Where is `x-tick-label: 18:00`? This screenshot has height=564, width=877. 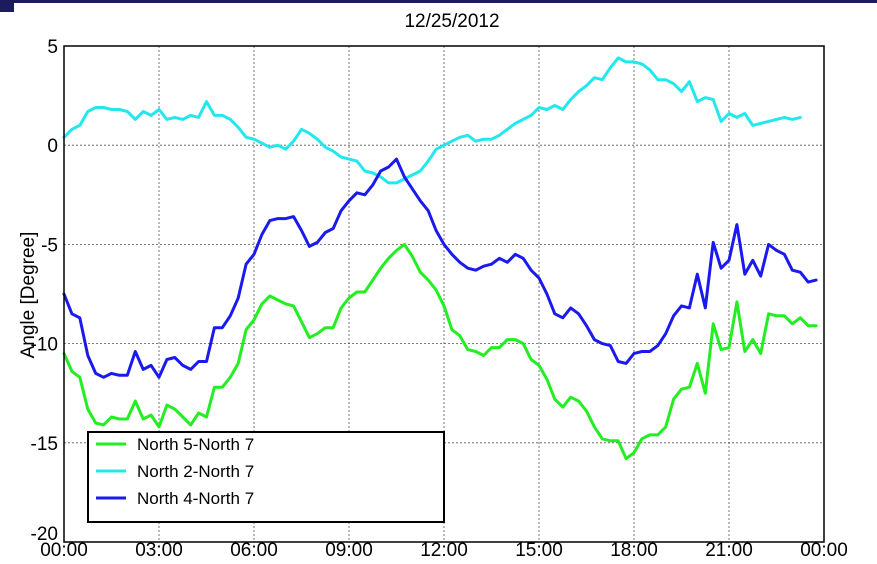 x-tick-label: 18:00 is located at coordinates (634, 550).